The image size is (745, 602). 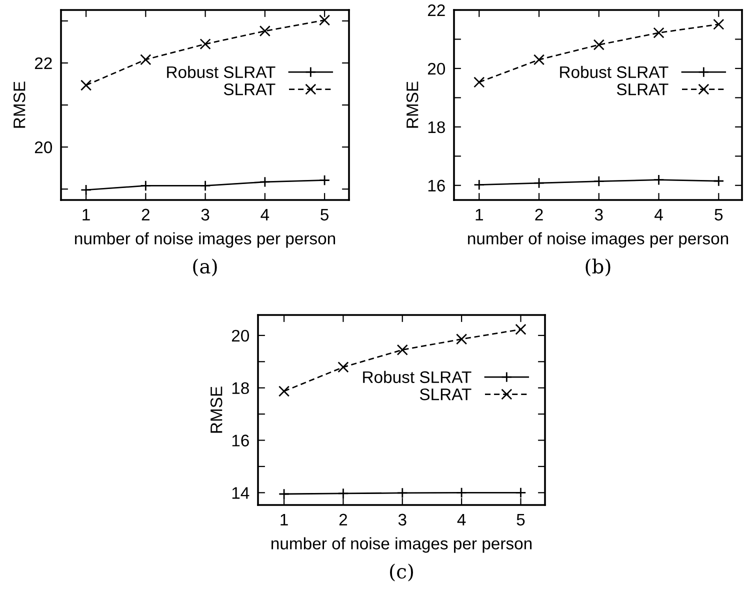 What do you see at coordinates (205, 267) in the screenshot?
I see `text: (a)` at bounding box center [205, 267].